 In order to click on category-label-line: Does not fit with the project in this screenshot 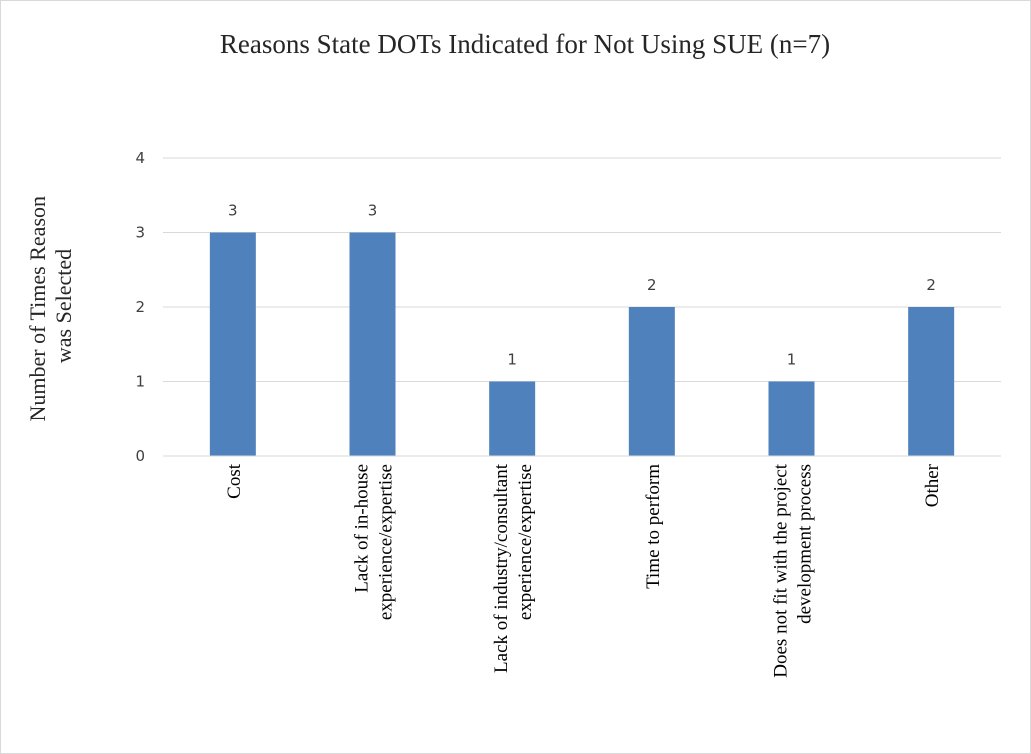, I will do `click(781, 570)`.